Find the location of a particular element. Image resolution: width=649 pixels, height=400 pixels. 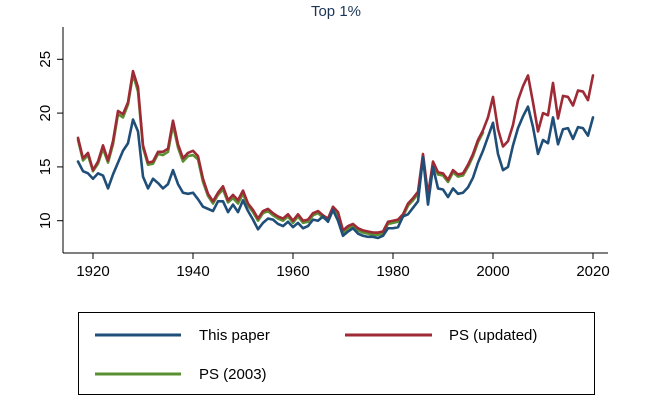

legend-label-this-paper: This paper is located at coordinates (234, 335).